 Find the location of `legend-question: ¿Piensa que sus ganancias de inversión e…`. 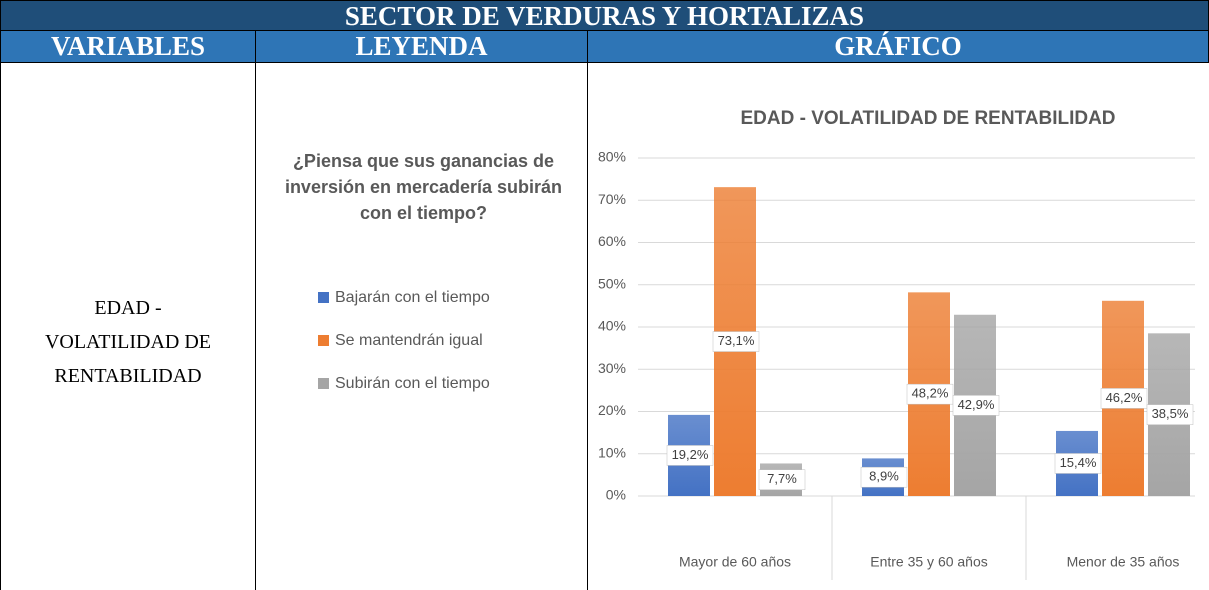

legend-question: ¿Piensa que sus ganancias de inversión e… is located at coordinates (423, 187).